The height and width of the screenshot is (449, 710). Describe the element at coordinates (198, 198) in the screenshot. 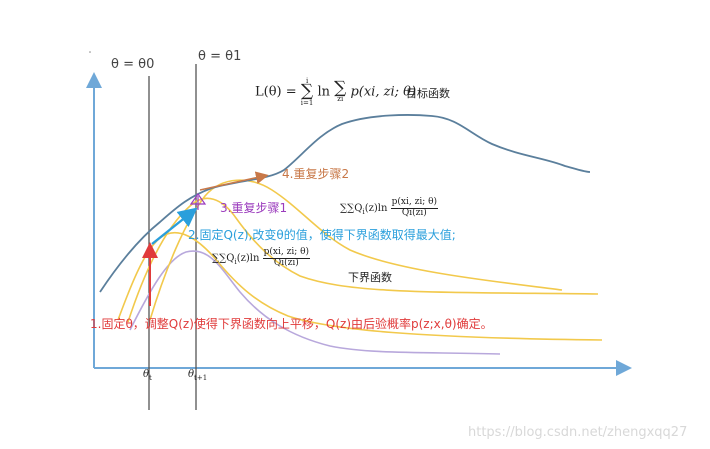

I see `step3-arrowhead` at that location.